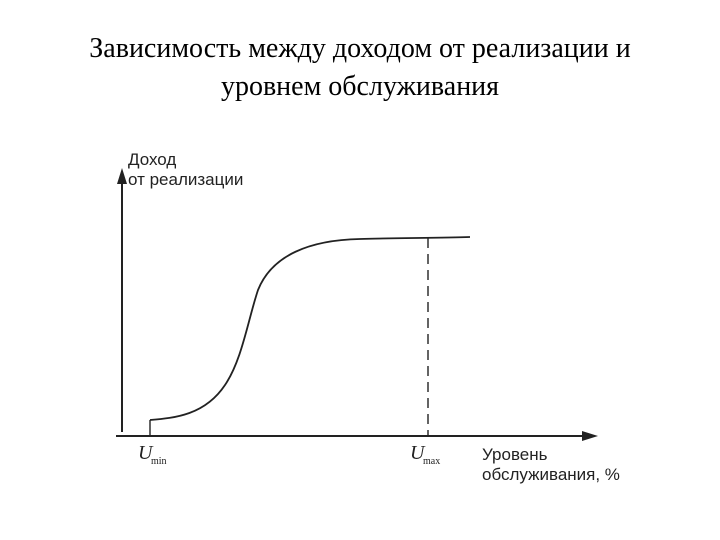  I want to click on x-axis-label-line-2: обслуживания, %, so click(551, 474).